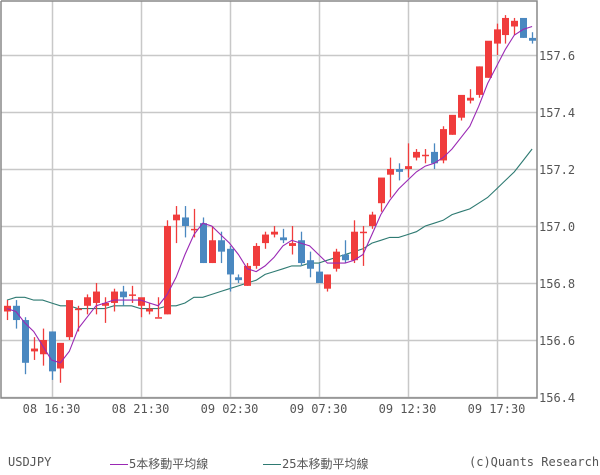  I want to click on y-tick-label: 157.2, so click(557, 170).